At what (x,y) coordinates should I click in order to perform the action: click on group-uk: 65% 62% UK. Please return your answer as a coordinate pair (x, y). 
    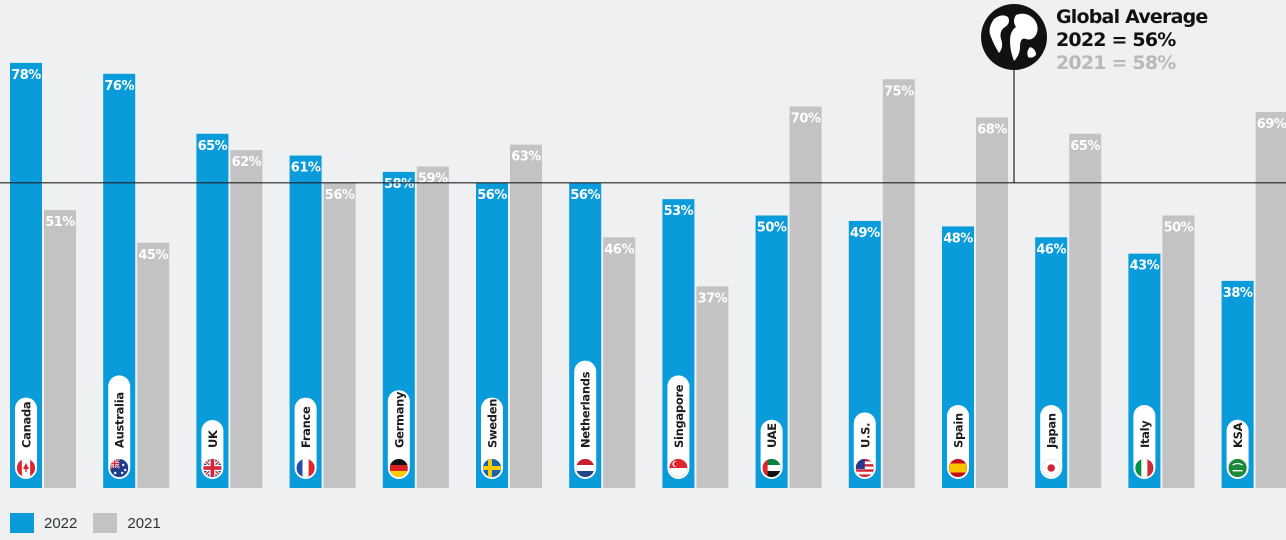
    Looking at the image, I should click on (229, 310).